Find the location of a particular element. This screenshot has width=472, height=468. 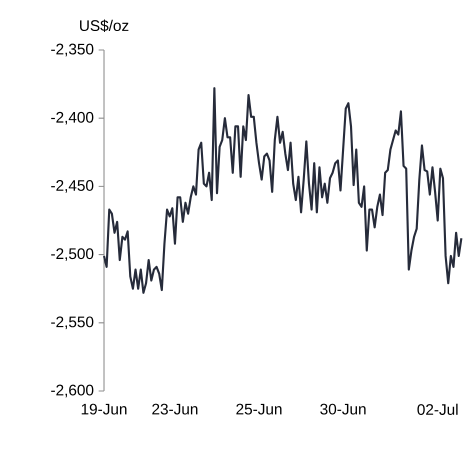

x-tick-label: 30-Jun is located at coordinates (343, 409).